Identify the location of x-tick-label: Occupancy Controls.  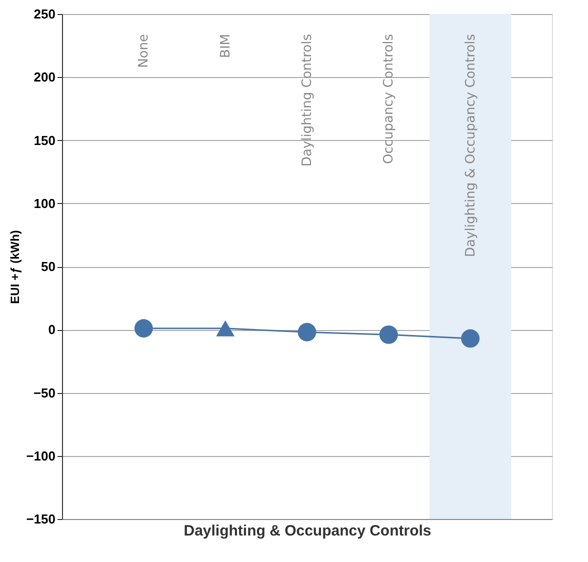
(389, 99).